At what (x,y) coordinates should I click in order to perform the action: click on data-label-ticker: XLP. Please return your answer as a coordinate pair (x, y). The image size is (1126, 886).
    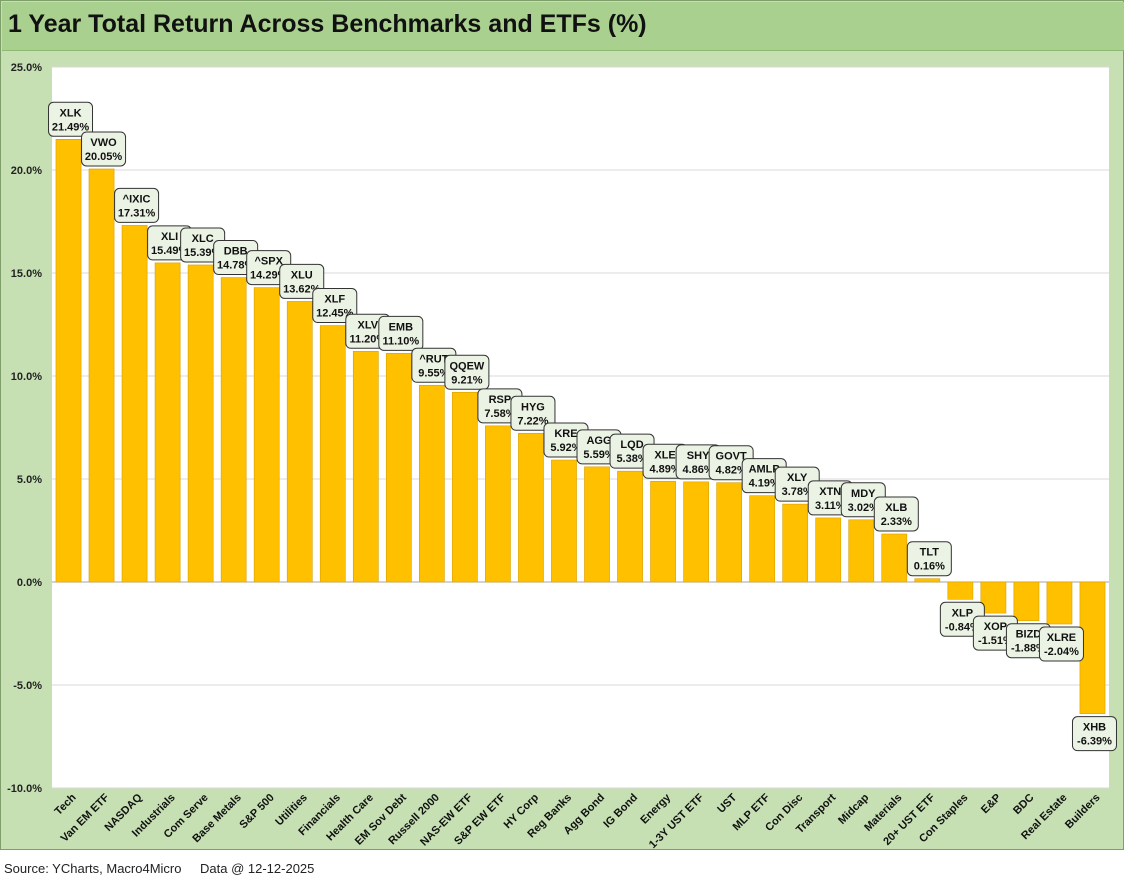
    Looking at the image, I should click on (962, 613).